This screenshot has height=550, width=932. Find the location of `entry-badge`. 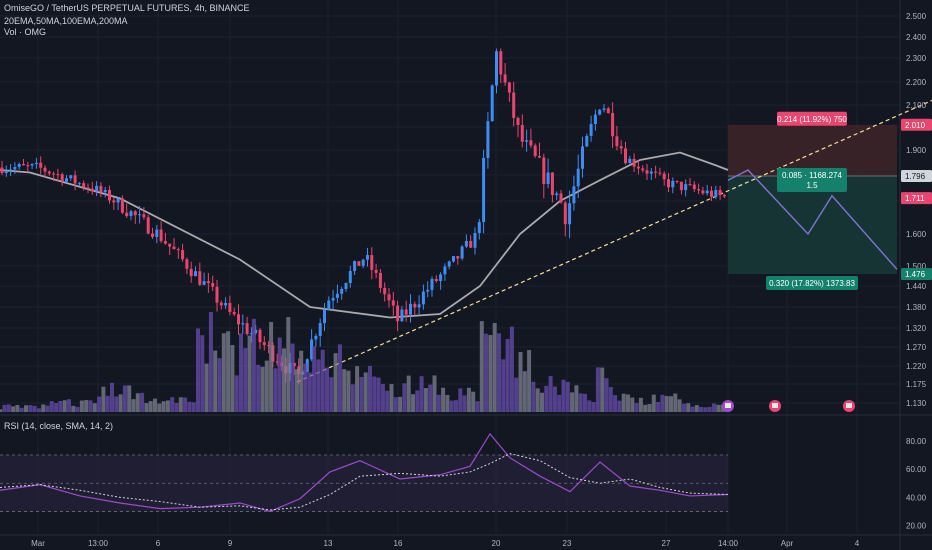

entry-badge is located at coordinates (812, 180).